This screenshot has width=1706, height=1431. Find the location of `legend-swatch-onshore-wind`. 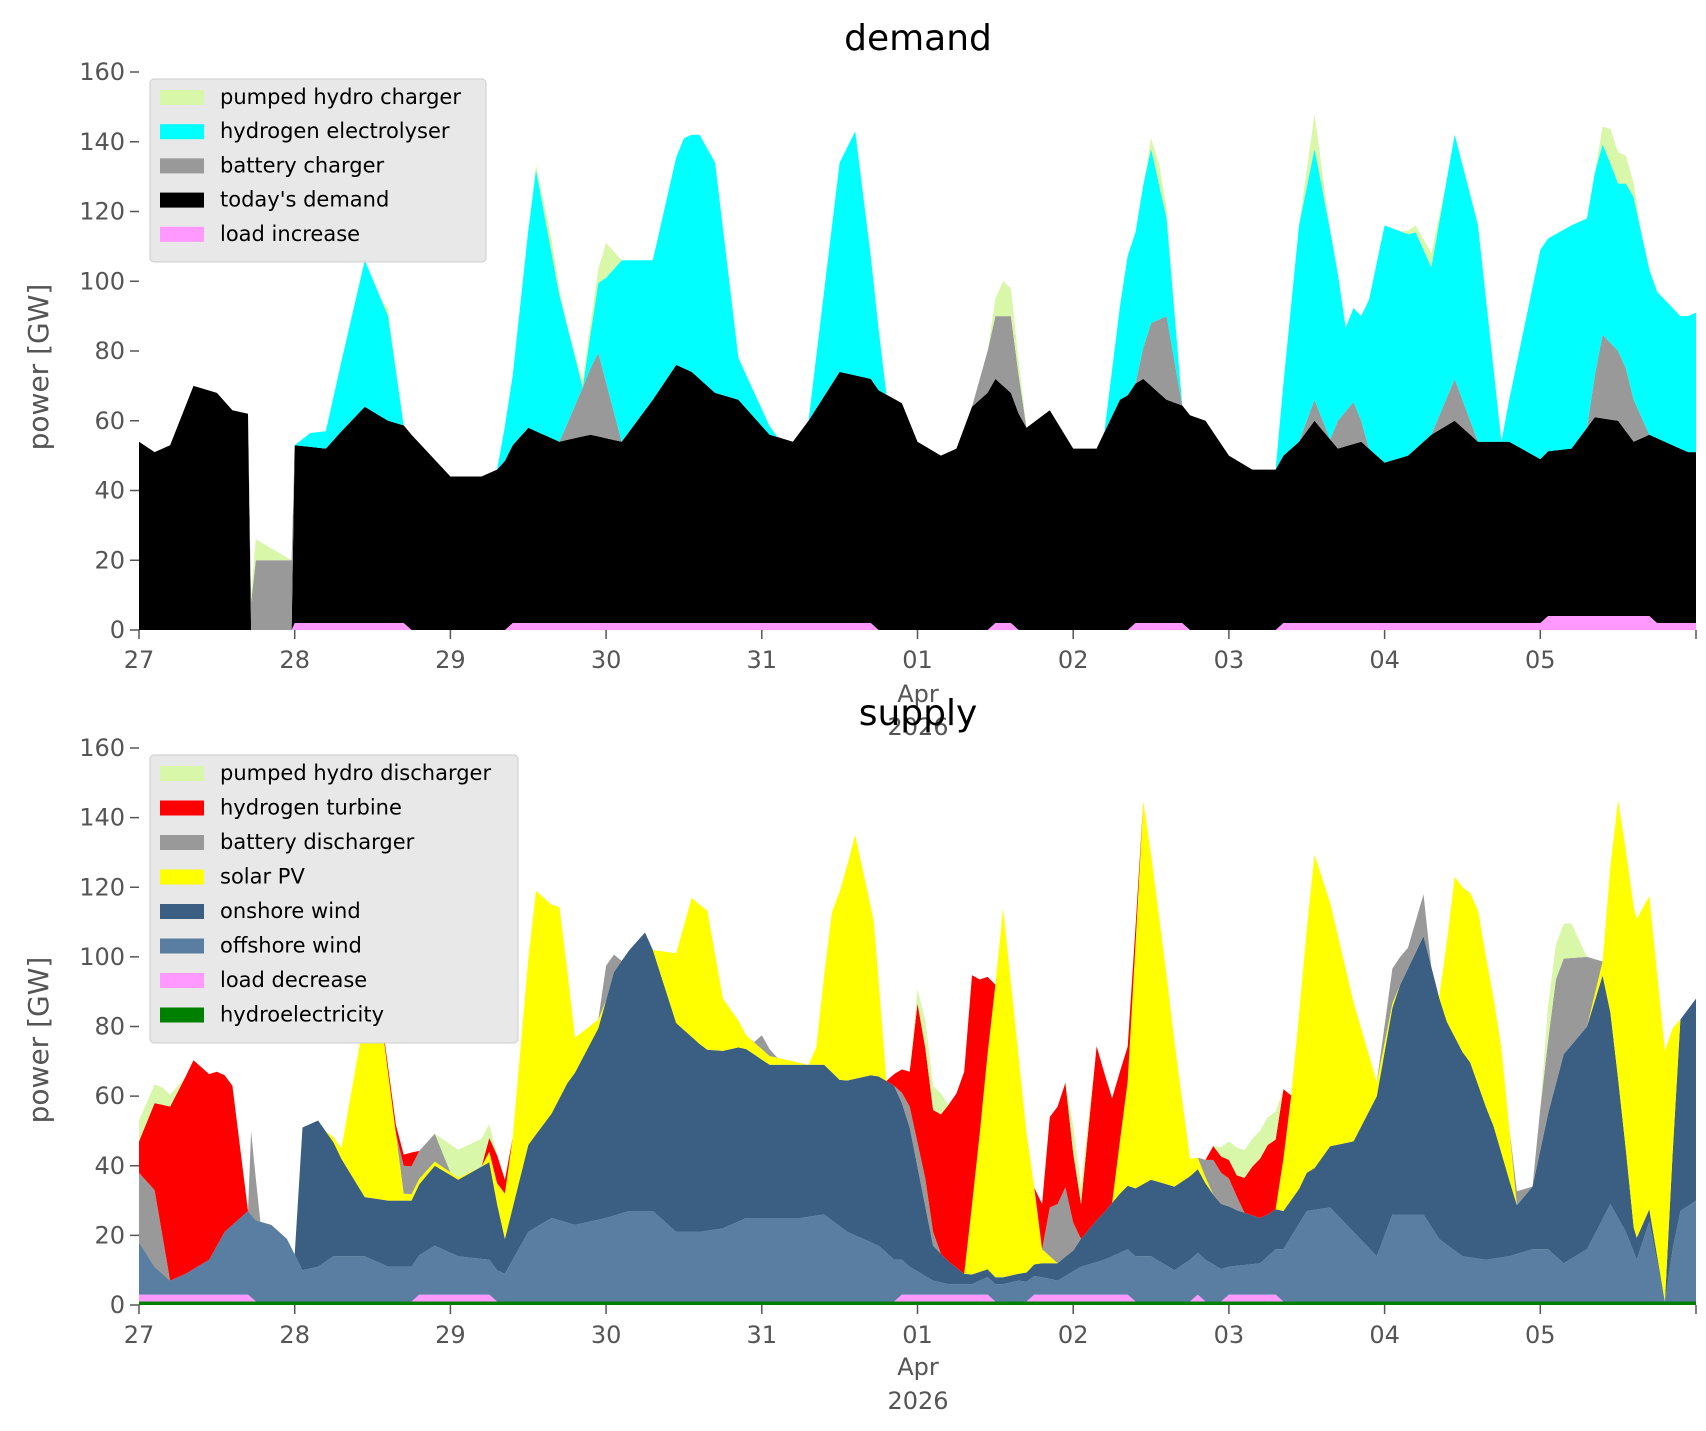

legend-swatch-onshore-wind is located at coordinates (182, 911).